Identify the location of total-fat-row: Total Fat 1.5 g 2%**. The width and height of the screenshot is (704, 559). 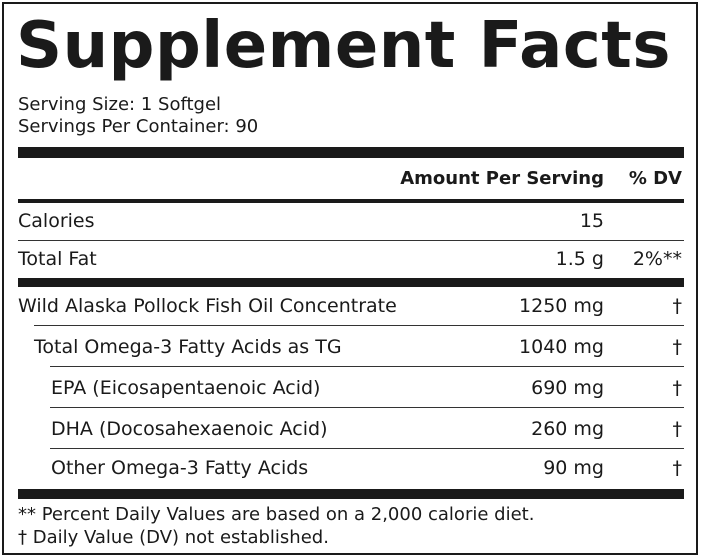
(351, 259).